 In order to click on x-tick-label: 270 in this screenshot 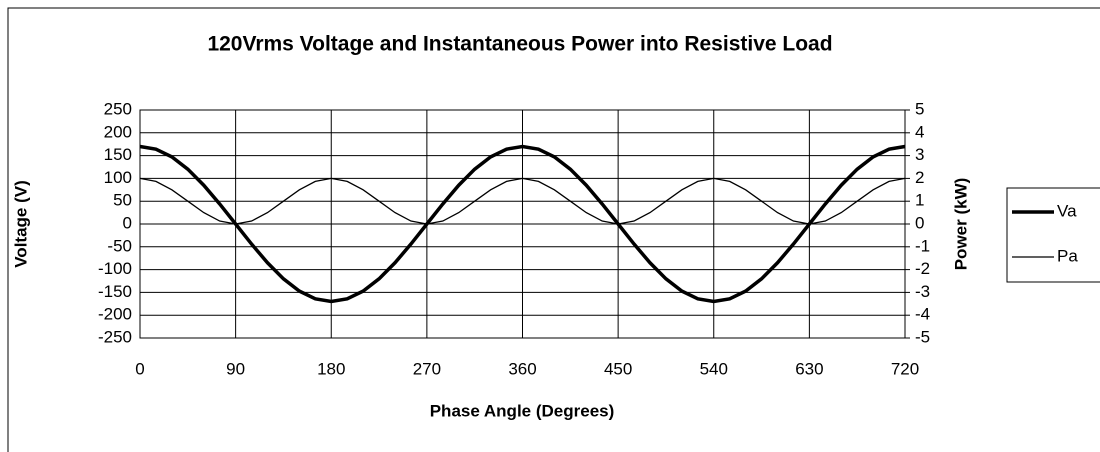, I will do `click(427, 368)`.